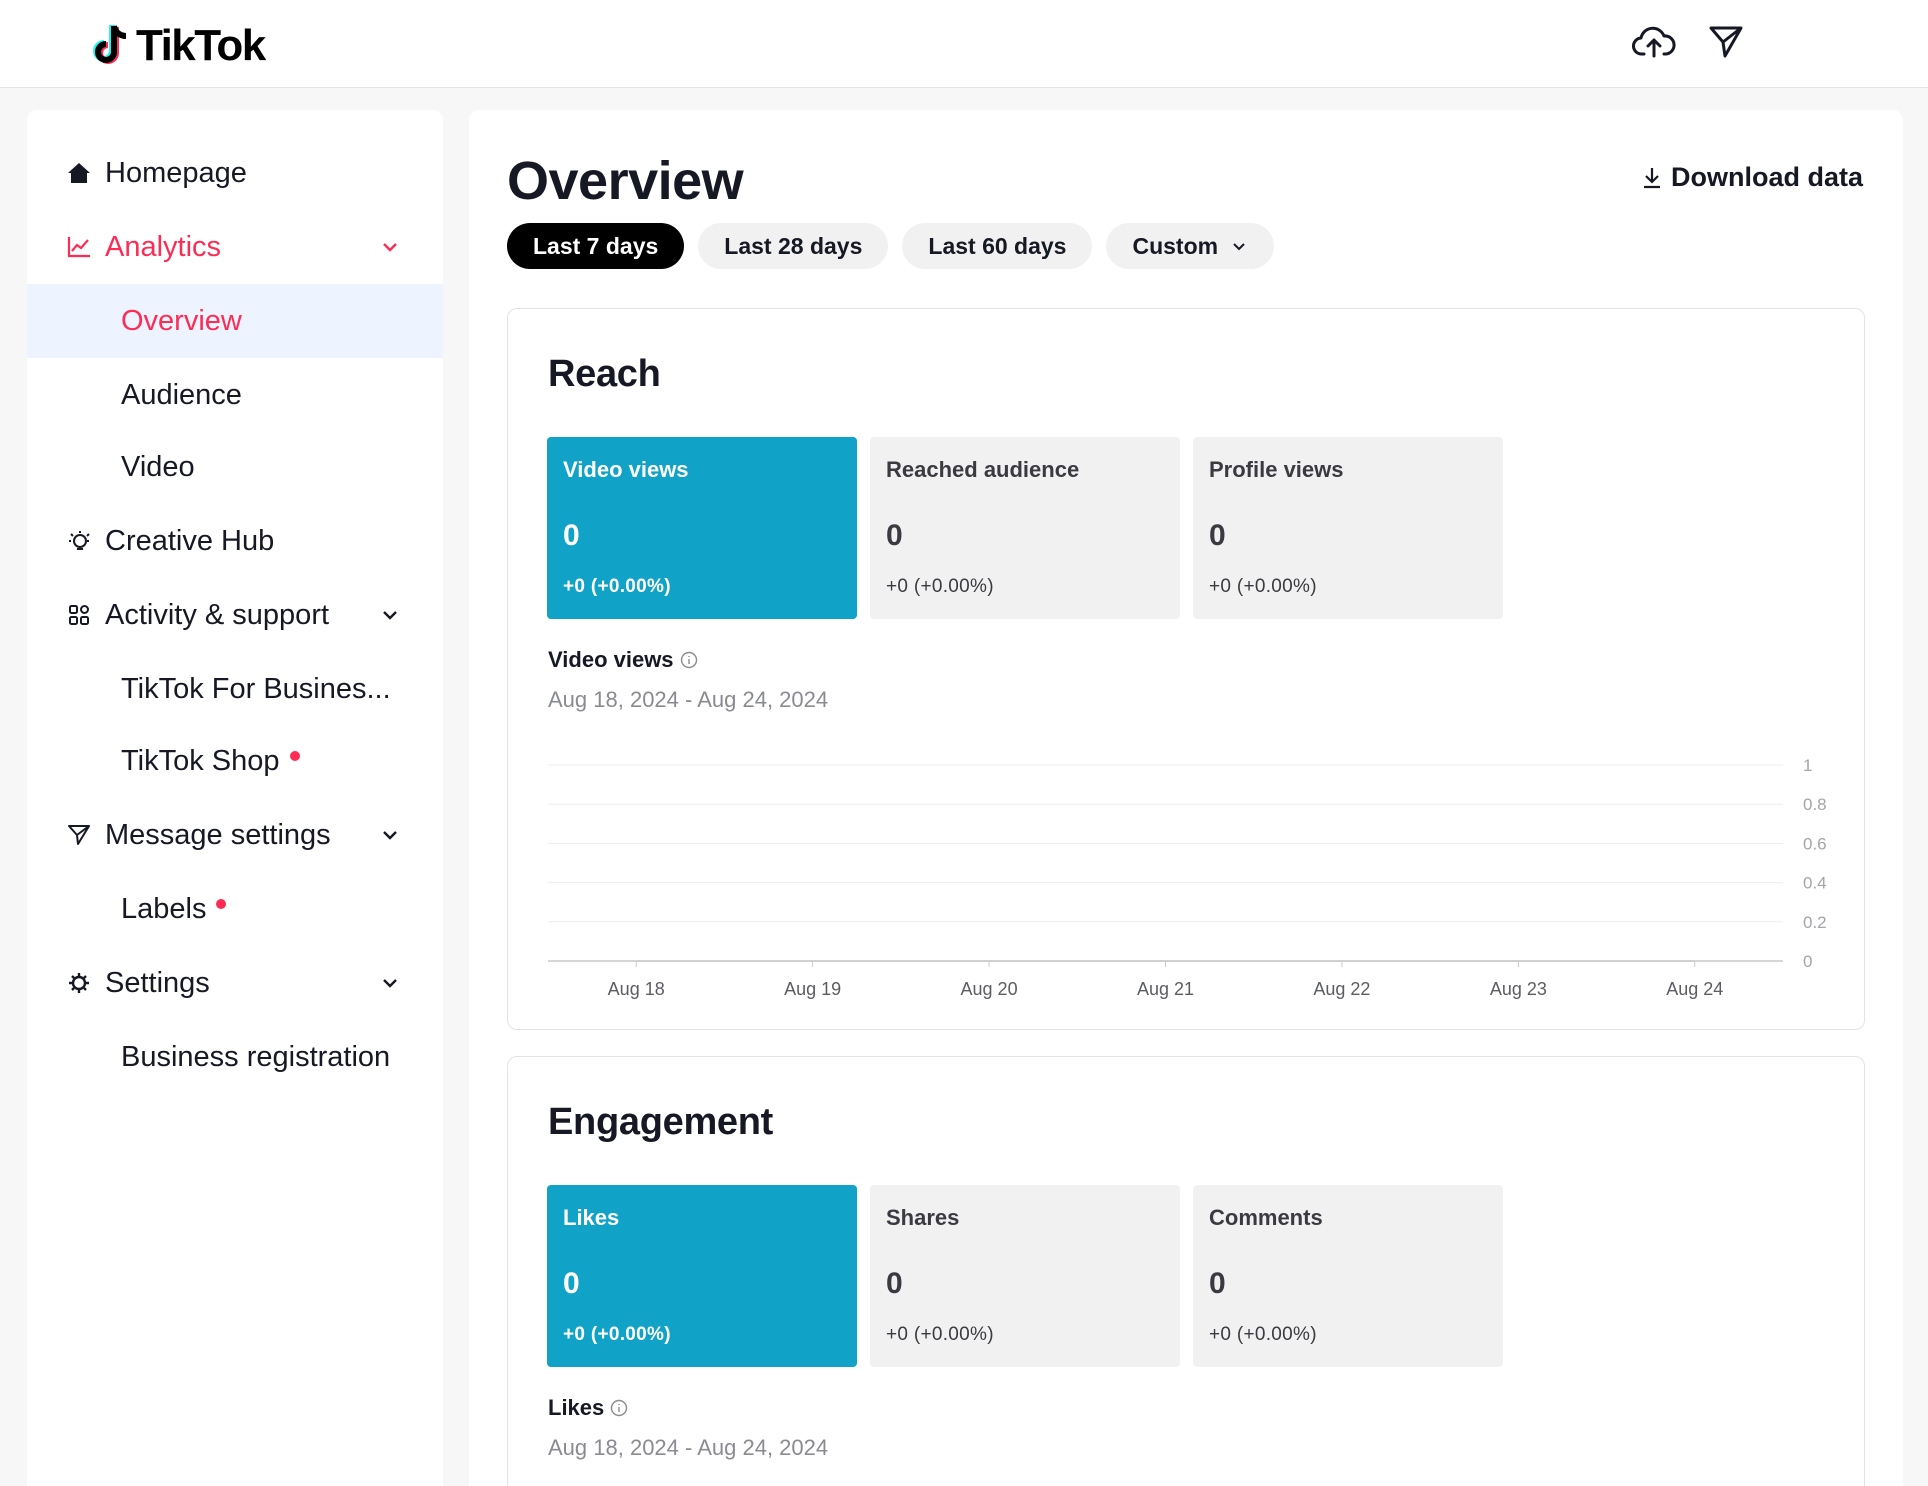 This screenshot has width=1928, height=1486. I want to click on metric-reached-audience: Reached audience 0 +0 (+0.00%), so click(1025, 528).